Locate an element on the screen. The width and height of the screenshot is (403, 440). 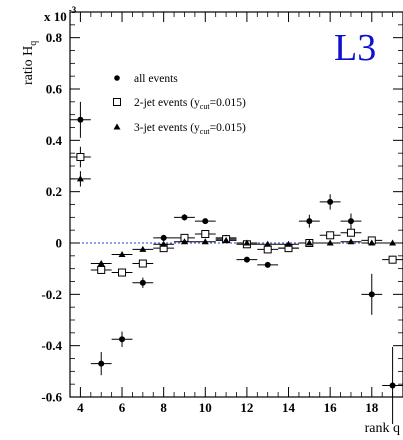
y-tick-label: 0.2 is located at coordinates (54, 191).